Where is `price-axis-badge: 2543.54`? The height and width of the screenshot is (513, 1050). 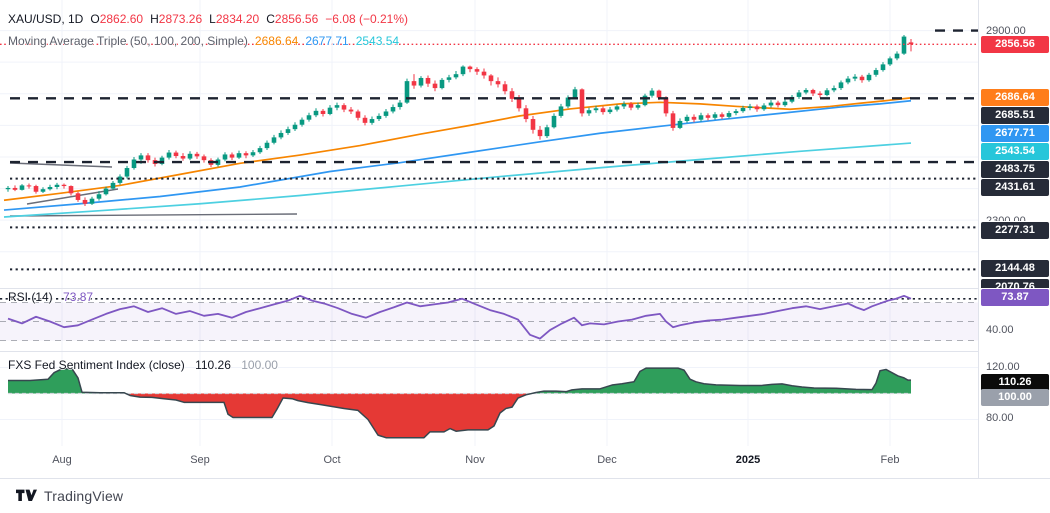 price-axis-badge: 2543.54 is located at coordinates (1015, 151).